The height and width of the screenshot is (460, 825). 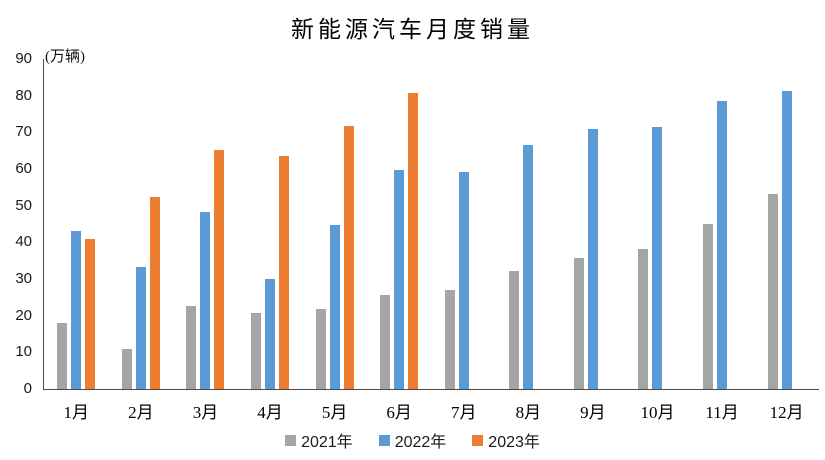 What do you see at coordinates (256, 351) in the screenshot?
I see `bar-2021年-4月` at bounding box center [256, 351].